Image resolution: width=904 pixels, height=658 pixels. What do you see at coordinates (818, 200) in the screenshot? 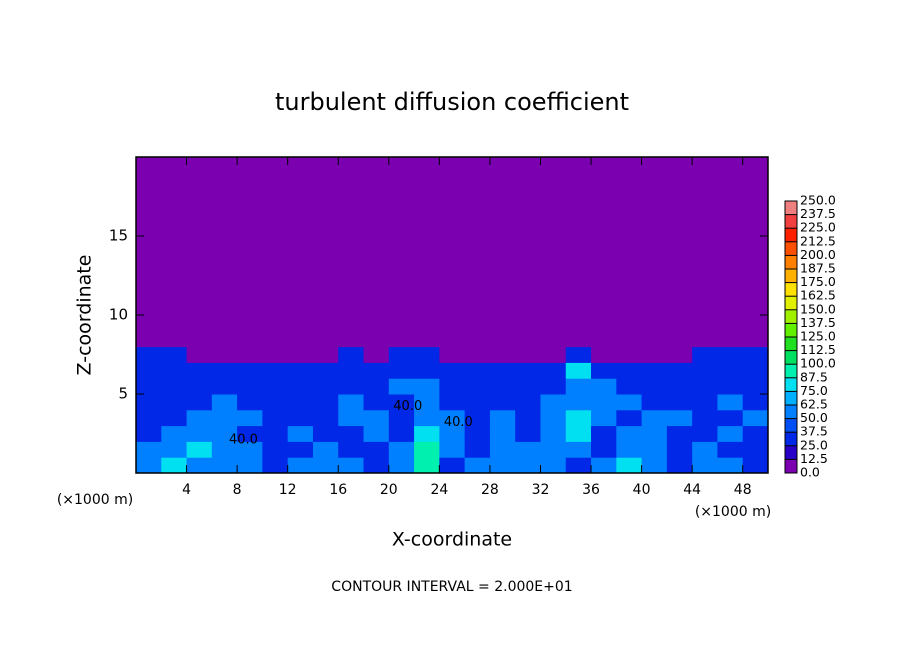
I see `colorbar-label: 250.0` at bounding box center [818, 200].